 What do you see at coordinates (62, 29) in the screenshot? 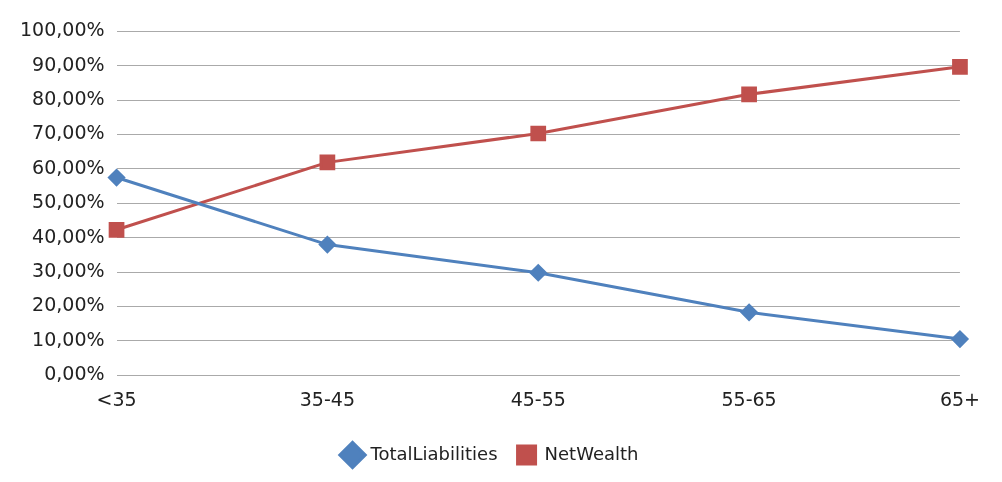
I see `y-tick-label: 100,00%` at bounding box center [62, 29].